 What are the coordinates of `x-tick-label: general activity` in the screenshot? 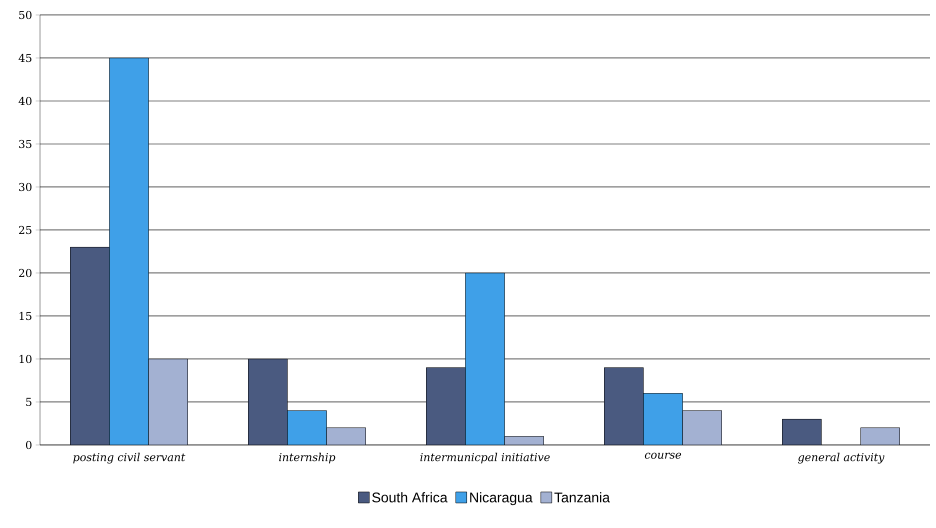 It's located at (841, 458).